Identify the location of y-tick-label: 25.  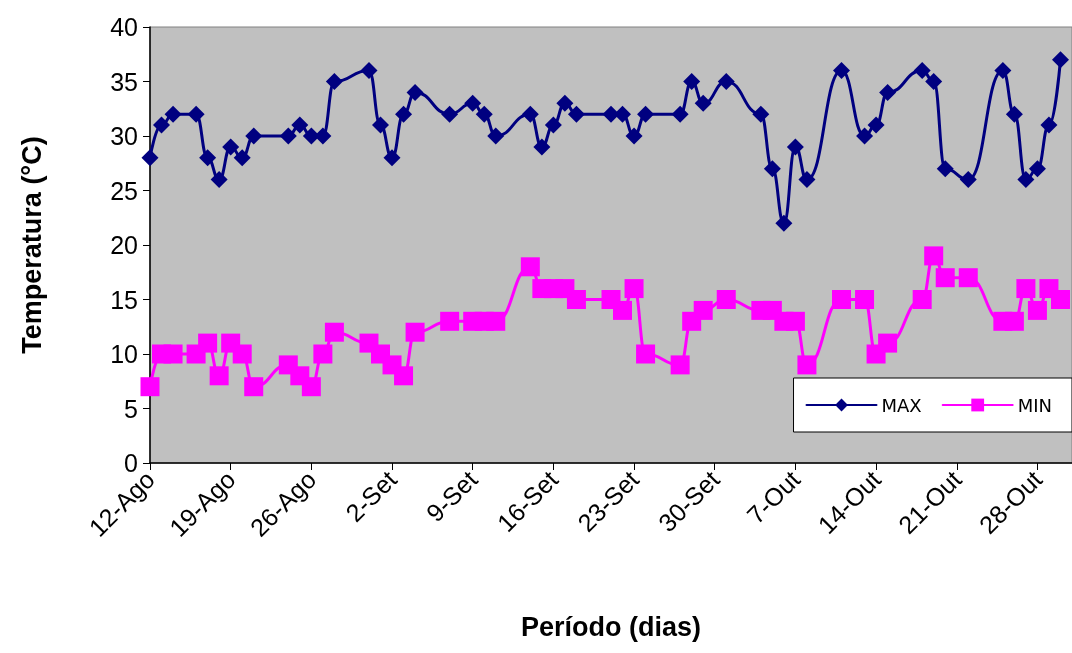
(124, 190).